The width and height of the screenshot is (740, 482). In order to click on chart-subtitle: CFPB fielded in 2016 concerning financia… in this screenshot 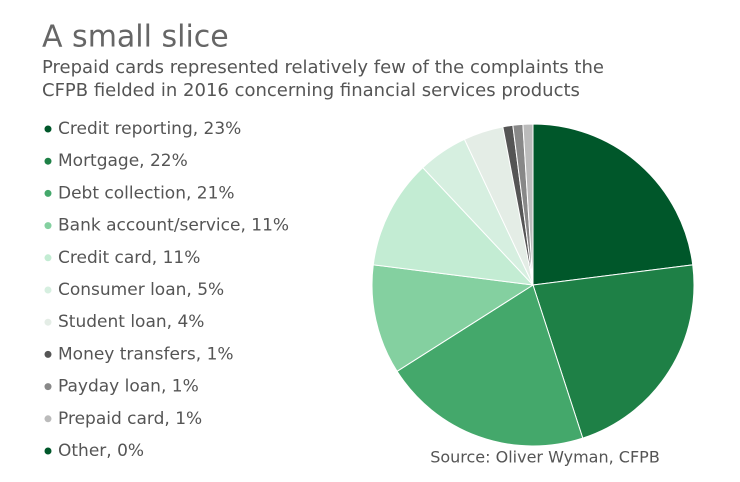, I will do `click(311, 90)`.